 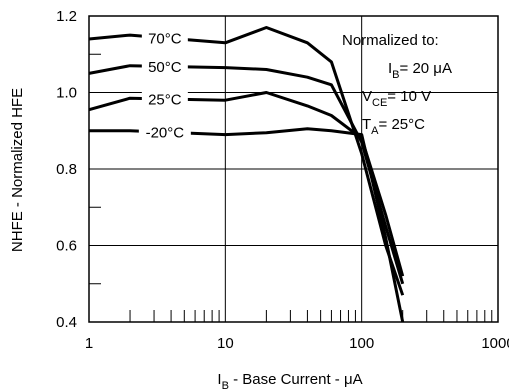 I want to click on y-tick-label: 0.8, so click(x=66, y=169).